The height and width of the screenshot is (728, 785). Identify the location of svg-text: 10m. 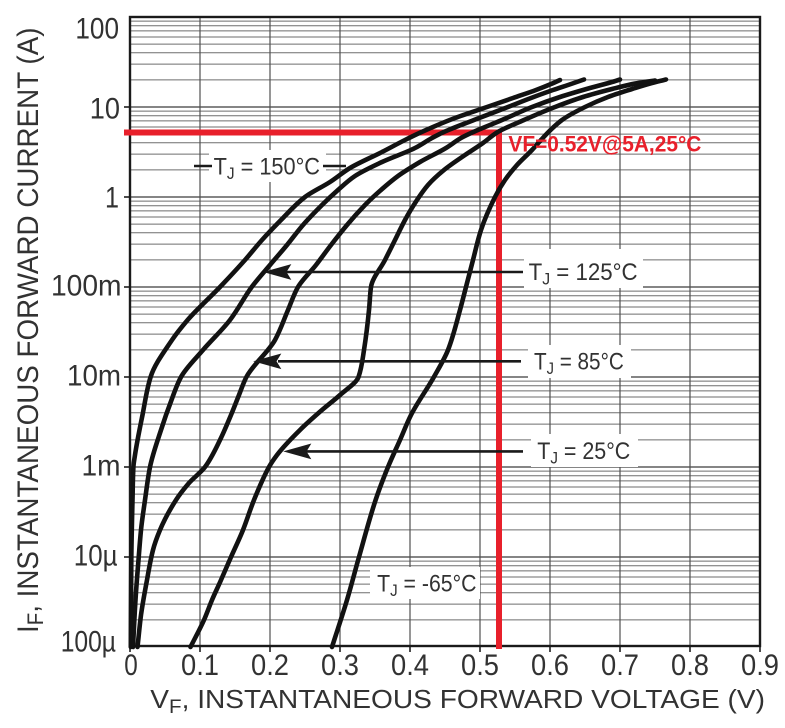
(94, 376).